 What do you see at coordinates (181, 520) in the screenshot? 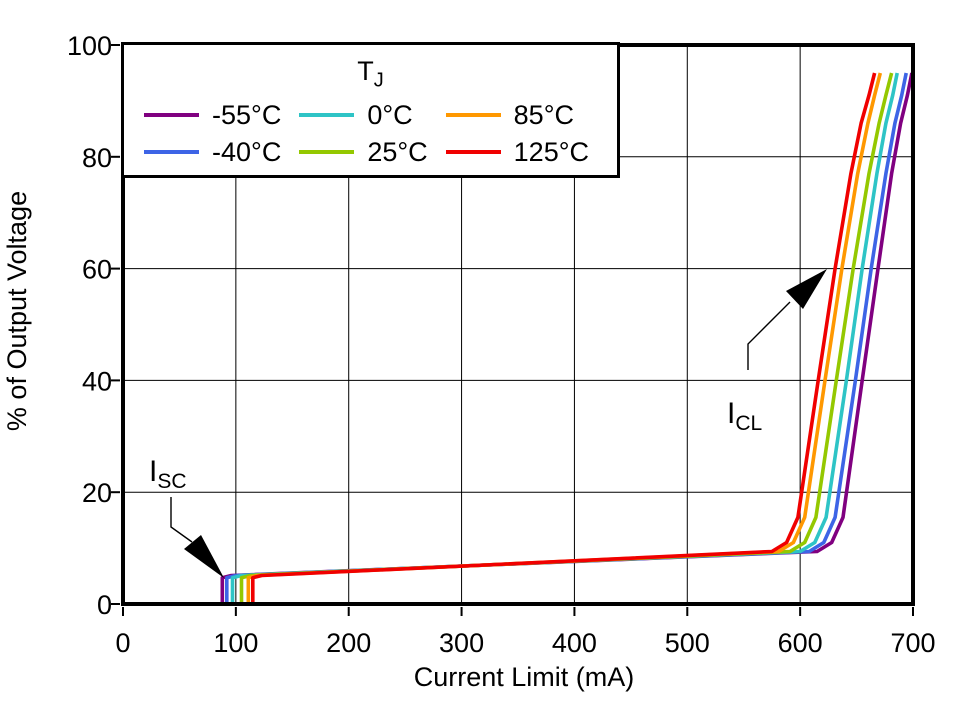
I see `isc-arrow-line` at bounding box center [181, 520].